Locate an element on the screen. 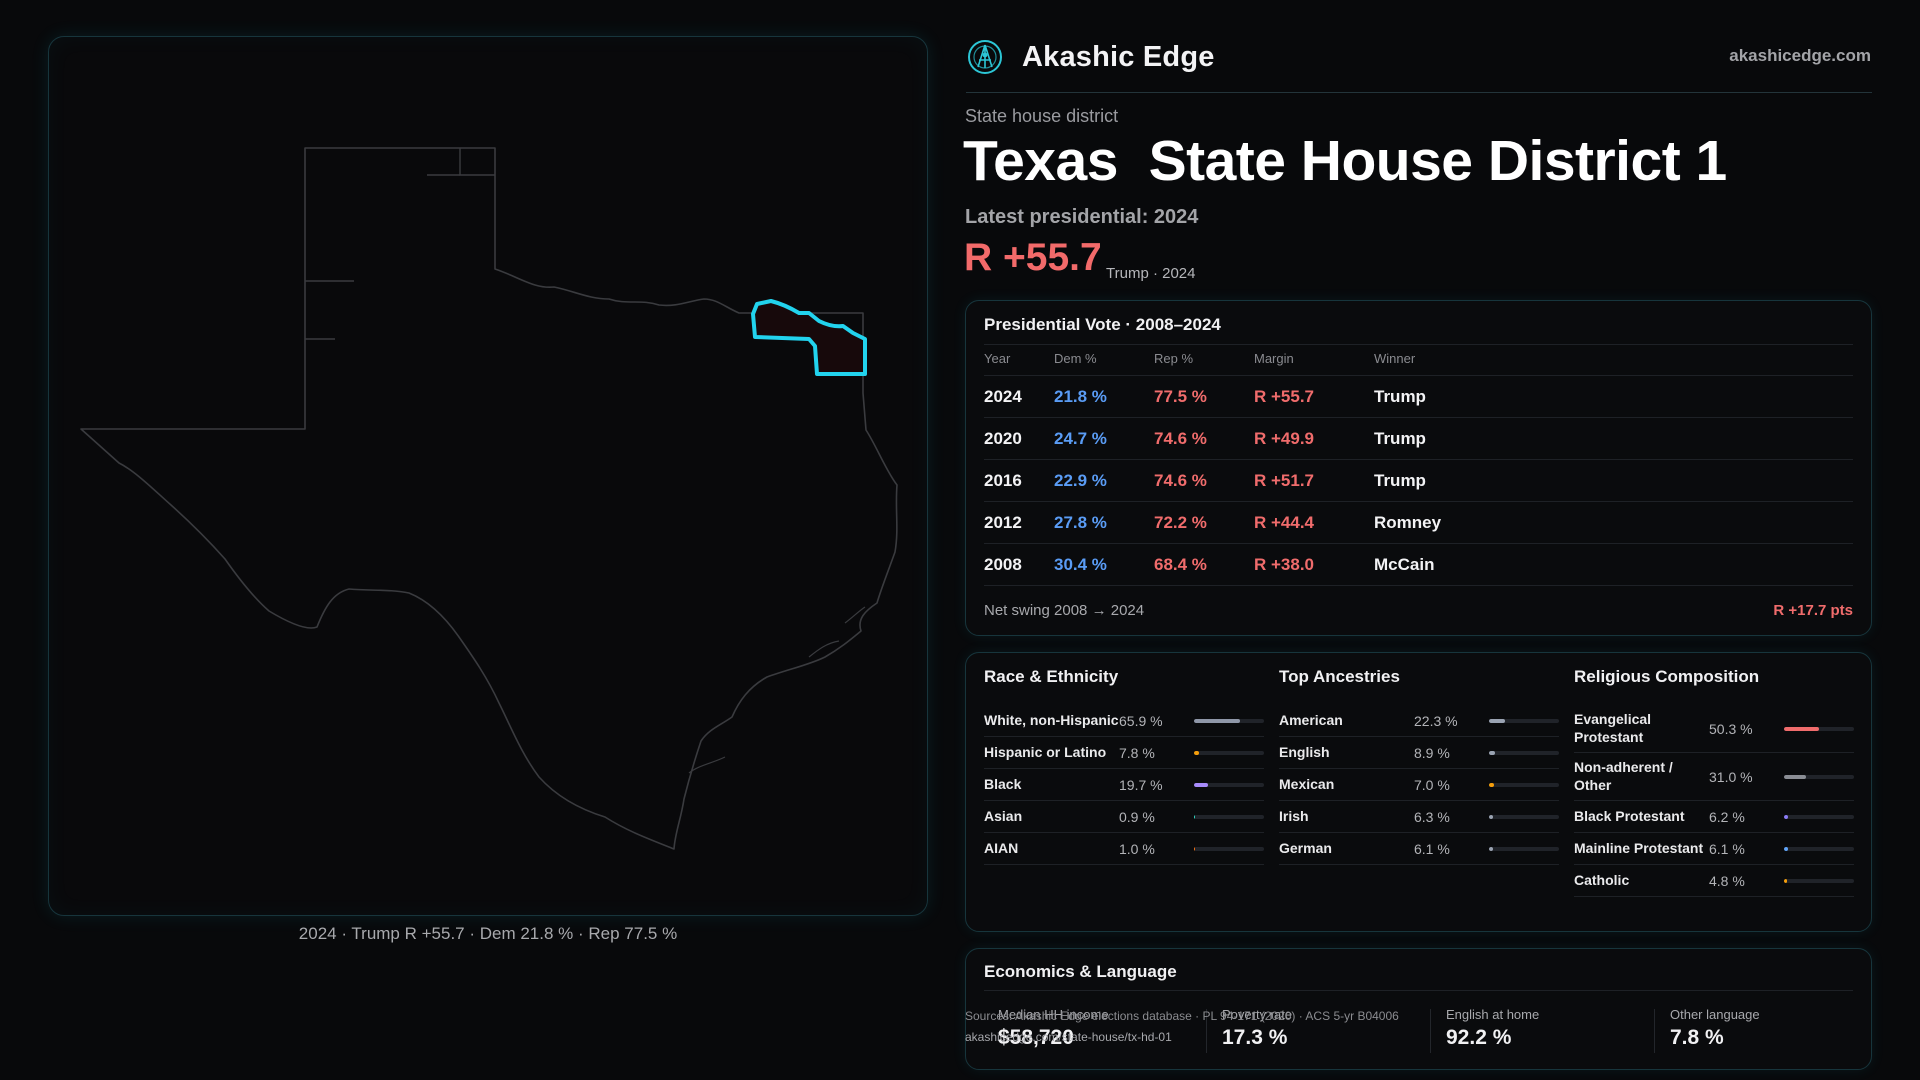 The width and height of the screenshot is (1920, 1080). stat-value: 7.8 % is located at coordinates (1697, 1037).